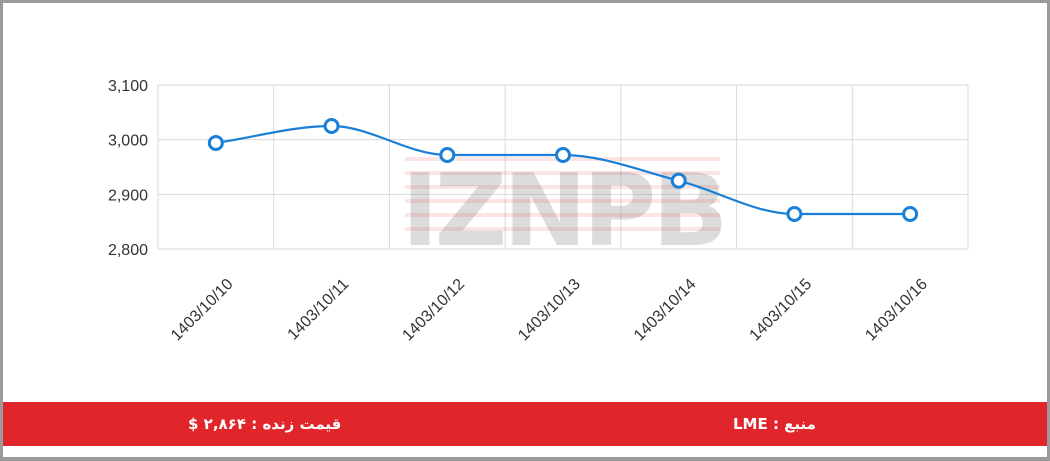  I want to click on bottom-strip, so click(525, 451).